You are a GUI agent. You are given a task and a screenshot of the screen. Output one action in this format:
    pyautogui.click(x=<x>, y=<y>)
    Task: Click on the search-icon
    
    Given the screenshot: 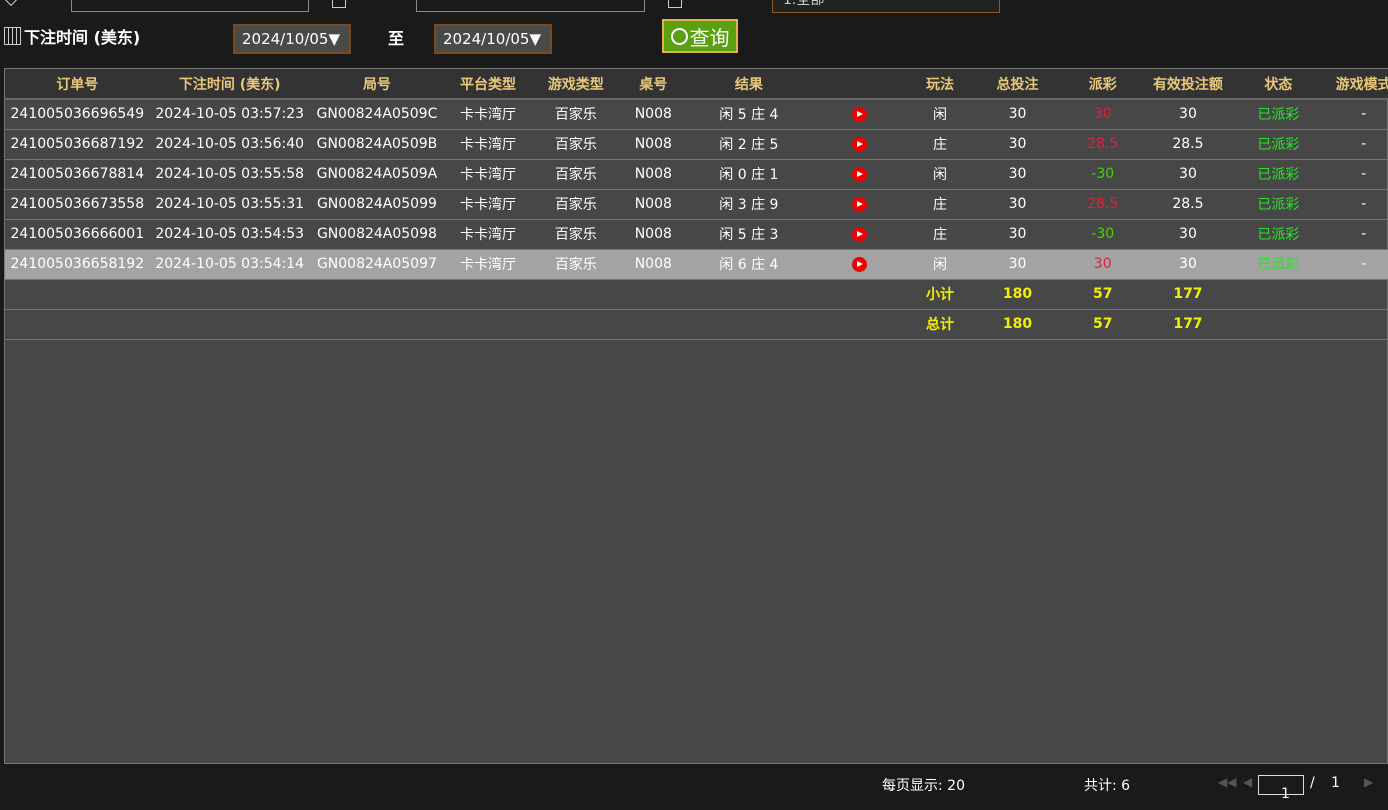 What is the action you would take?
    pyautogui.click(x=679, y=36)
    